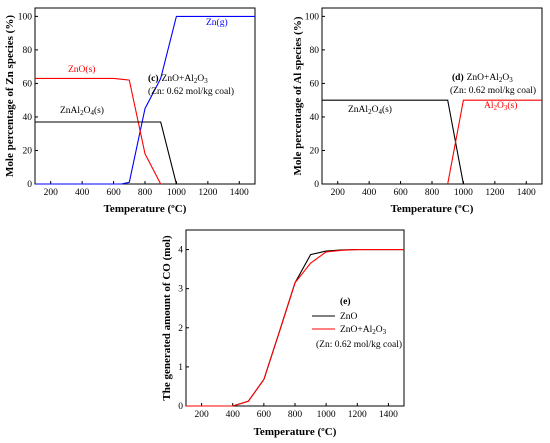  I want to click on y-tick-label: 1, so click(180, 368).